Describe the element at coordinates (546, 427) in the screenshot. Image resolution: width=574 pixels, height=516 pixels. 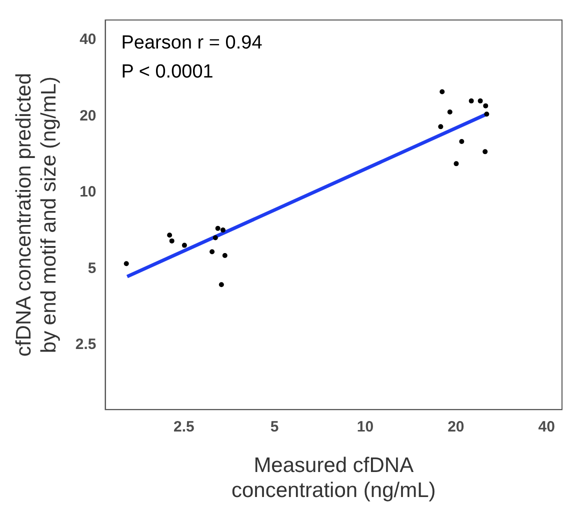
I see `x-tick-label: 40` at that location.